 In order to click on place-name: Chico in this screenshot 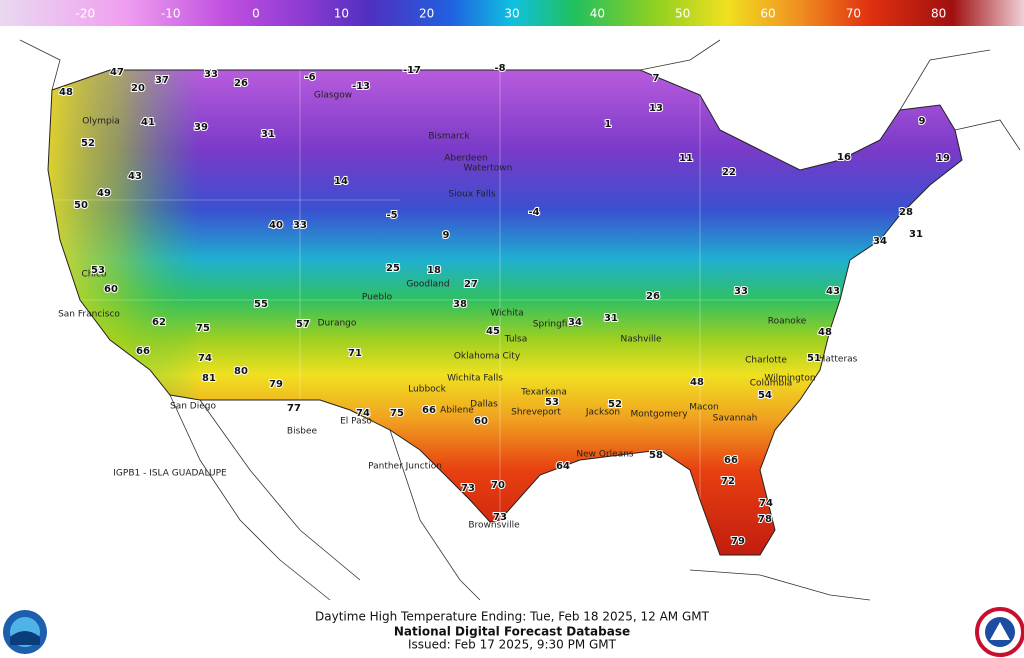, I will do `click(94, 275)`.